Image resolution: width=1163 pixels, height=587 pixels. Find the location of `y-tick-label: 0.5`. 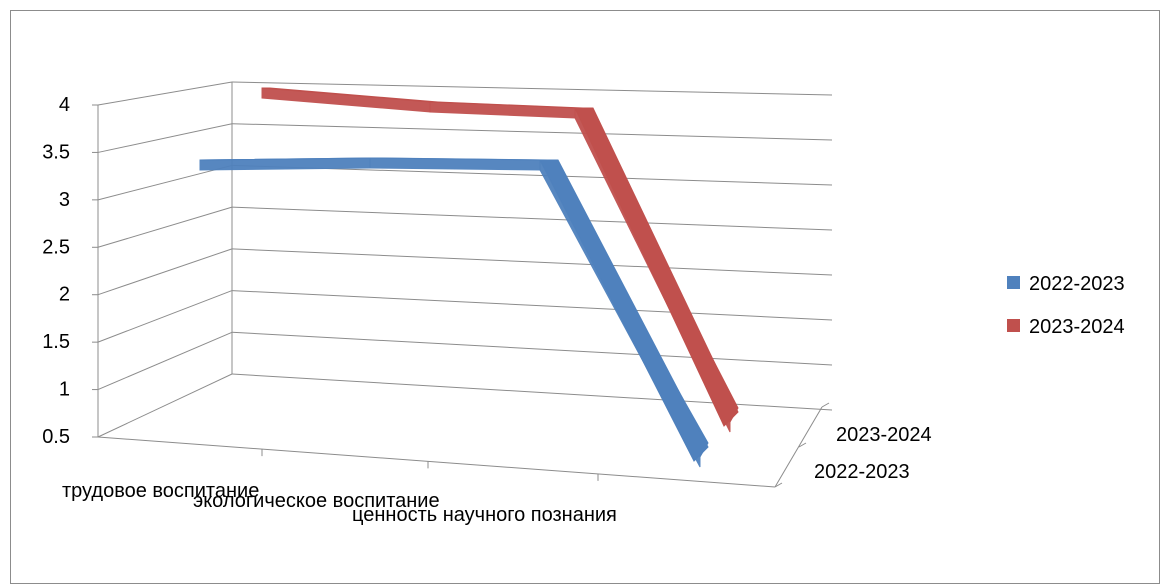

y-tick-label: 0.5 is located at coordinates (56, 437).